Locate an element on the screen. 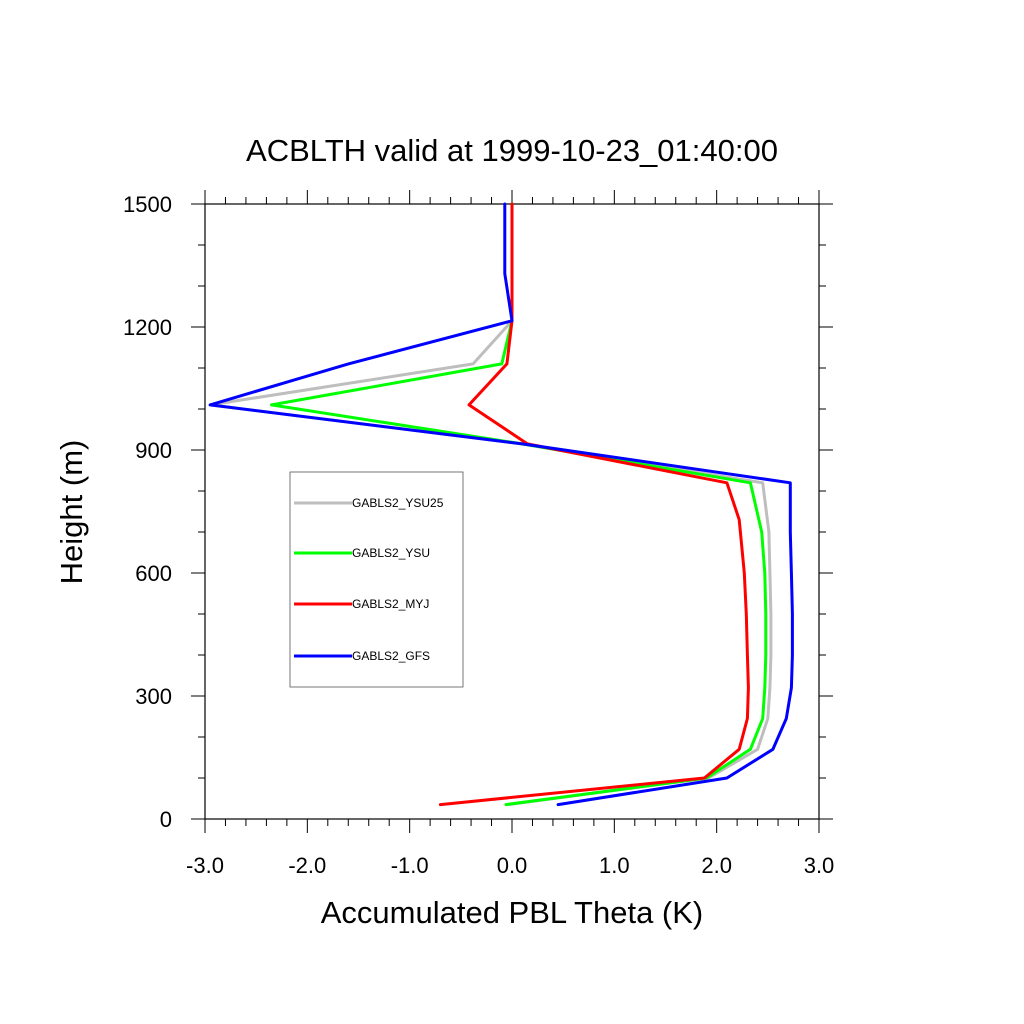 Image resolution: width=1024 pixels, height=1024 pixels. chart-title: ACBLTH valid at 1999-10-23_01:40:00 is located at coordinates (512, 150).